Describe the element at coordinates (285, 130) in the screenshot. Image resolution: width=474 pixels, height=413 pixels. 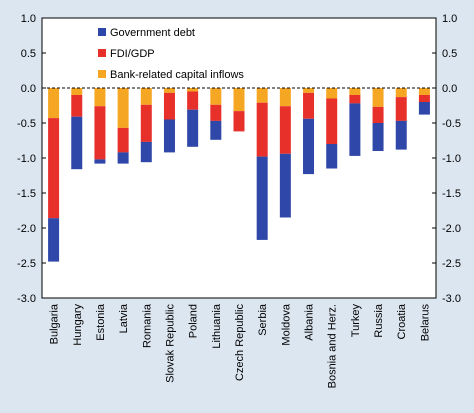
I see `bar-fdi-gdp-moldova` at that location.